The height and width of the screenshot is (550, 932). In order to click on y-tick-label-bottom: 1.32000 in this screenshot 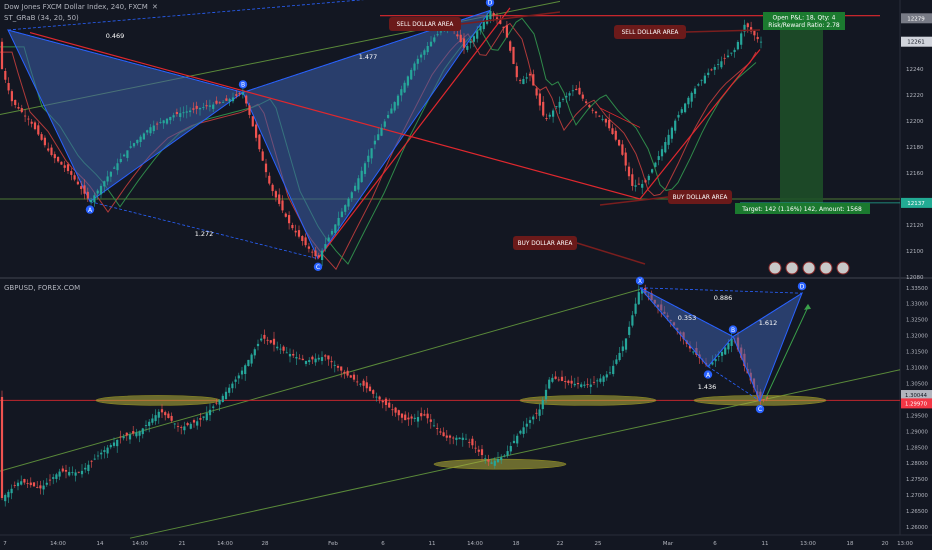, I will do `click(917, 337)`.